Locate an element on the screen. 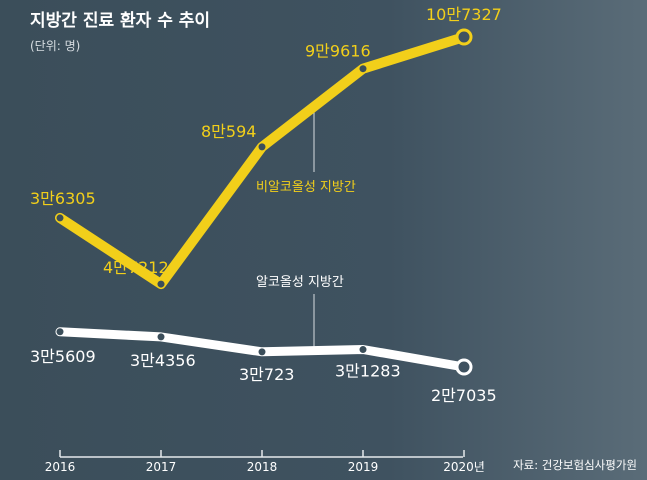 Image resolution: width=647 pixels, height=480 pixels. chart-unit: (단위: 명) is located at coordinates (55, 46).